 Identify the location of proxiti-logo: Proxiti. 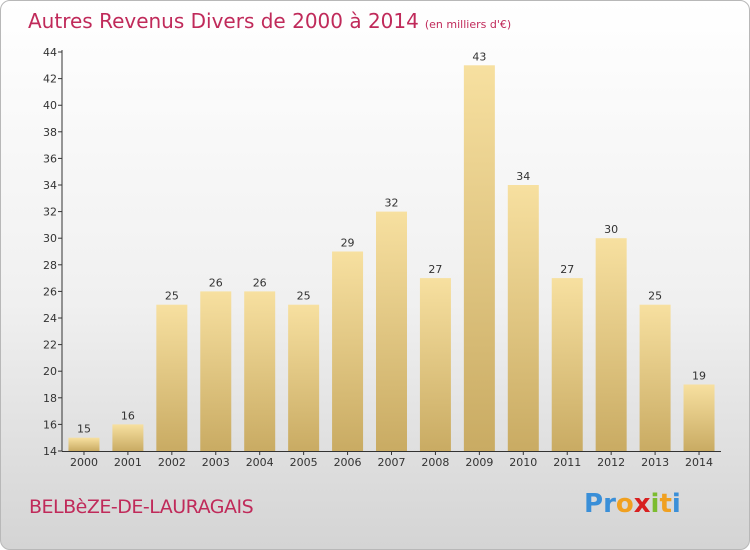
(632, 504).